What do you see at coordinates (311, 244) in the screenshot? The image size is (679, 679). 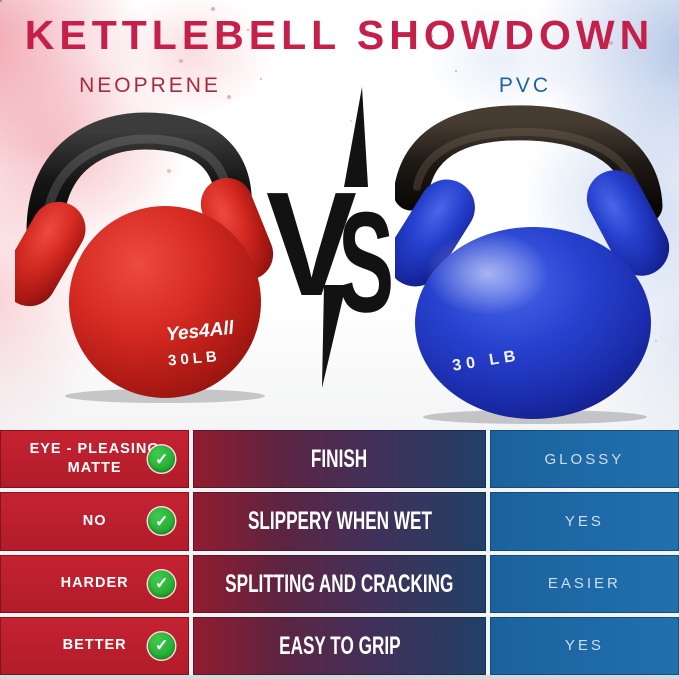 I see `versus-letter-v: V` at bounding box center [311, 244].